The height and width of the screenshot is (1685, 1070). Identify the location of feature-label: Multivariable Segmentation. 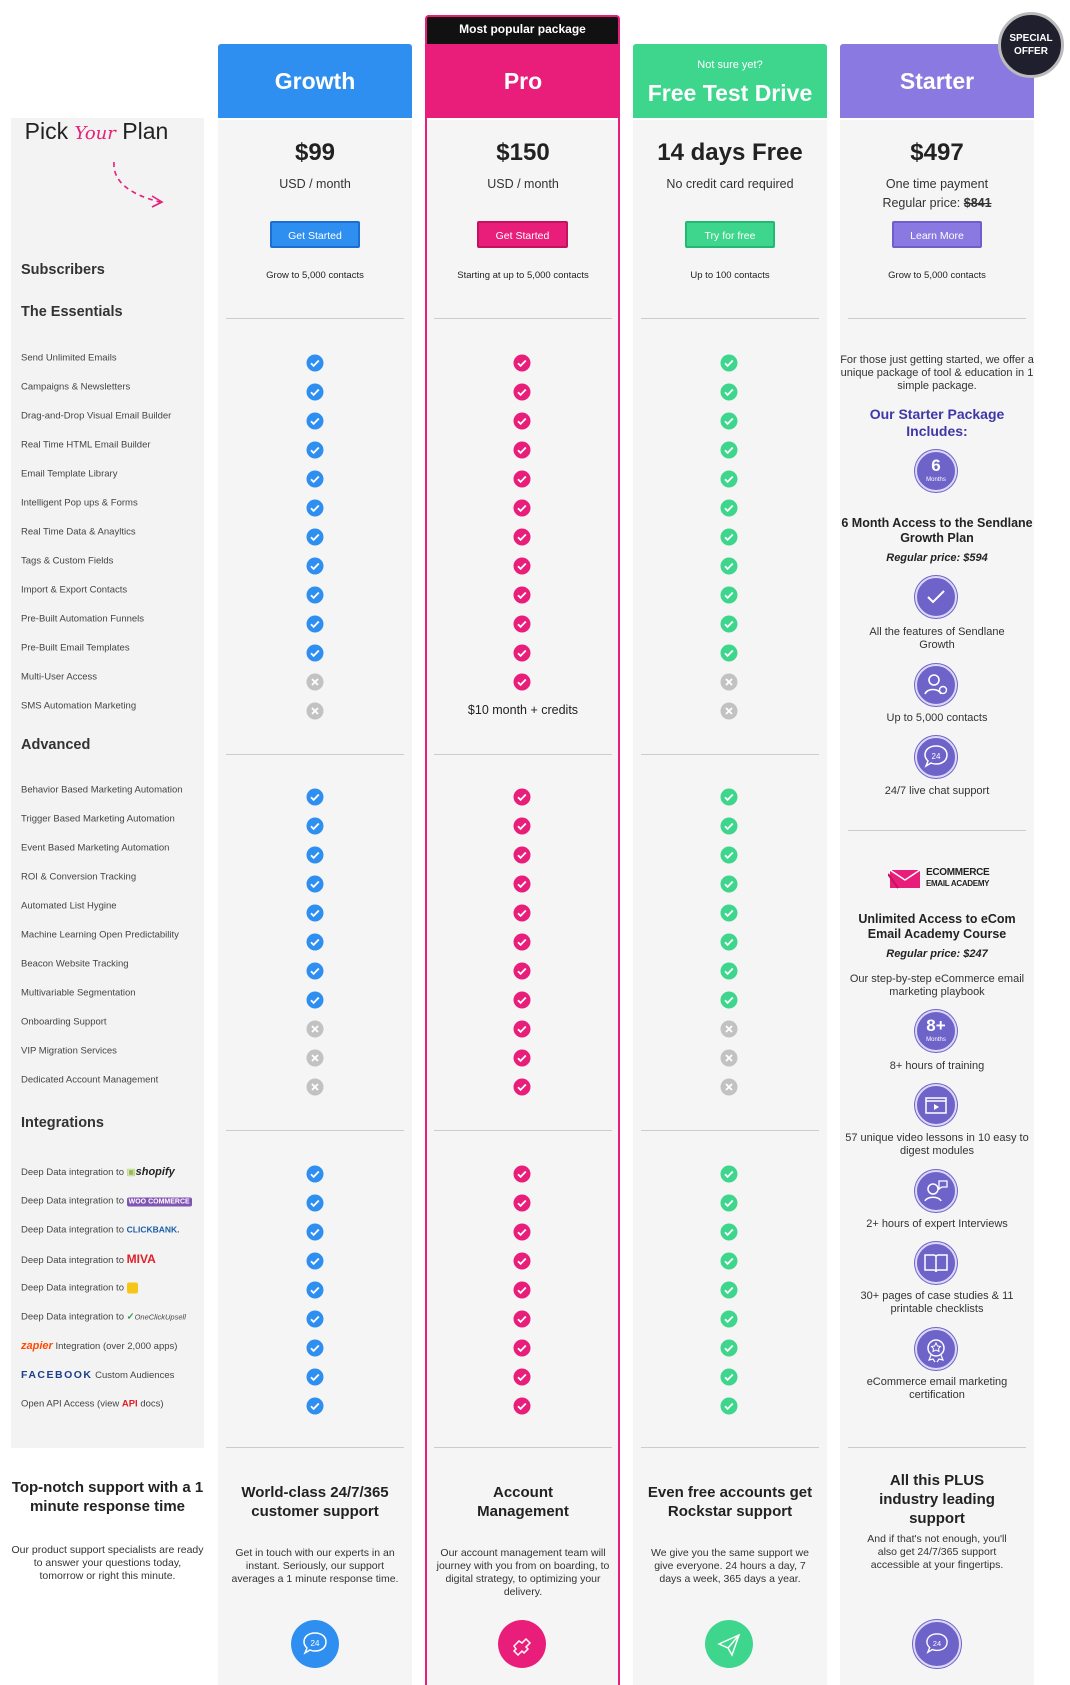
(78, 993).